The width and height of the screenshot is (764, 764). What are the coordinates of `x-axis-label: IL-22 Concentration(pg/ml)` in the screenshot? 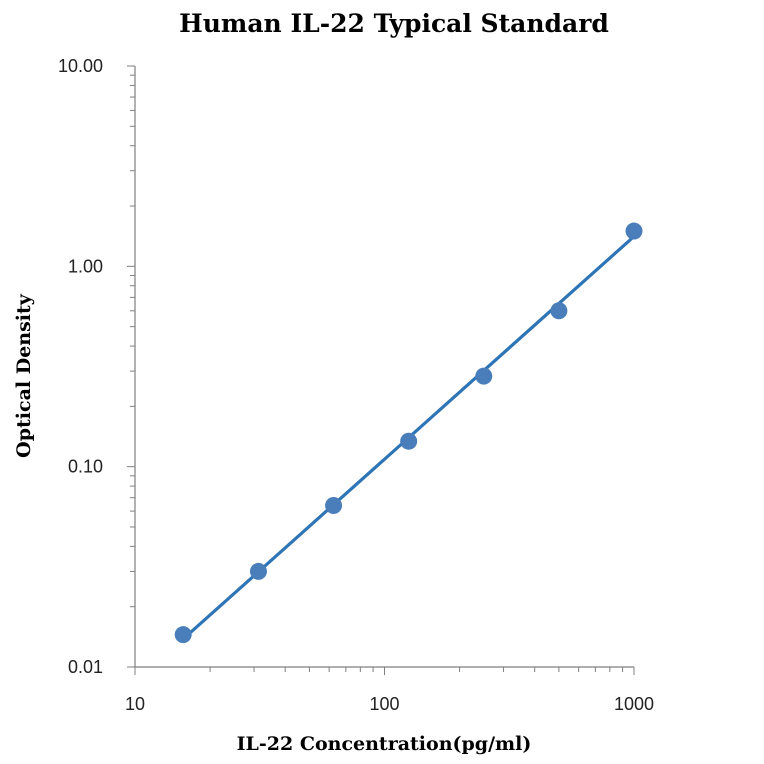 It's located at (384, 744).